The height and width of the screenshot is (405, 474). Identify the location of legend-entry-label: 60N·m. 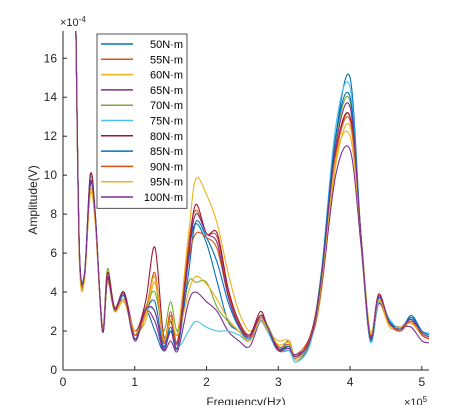
(166, 76).